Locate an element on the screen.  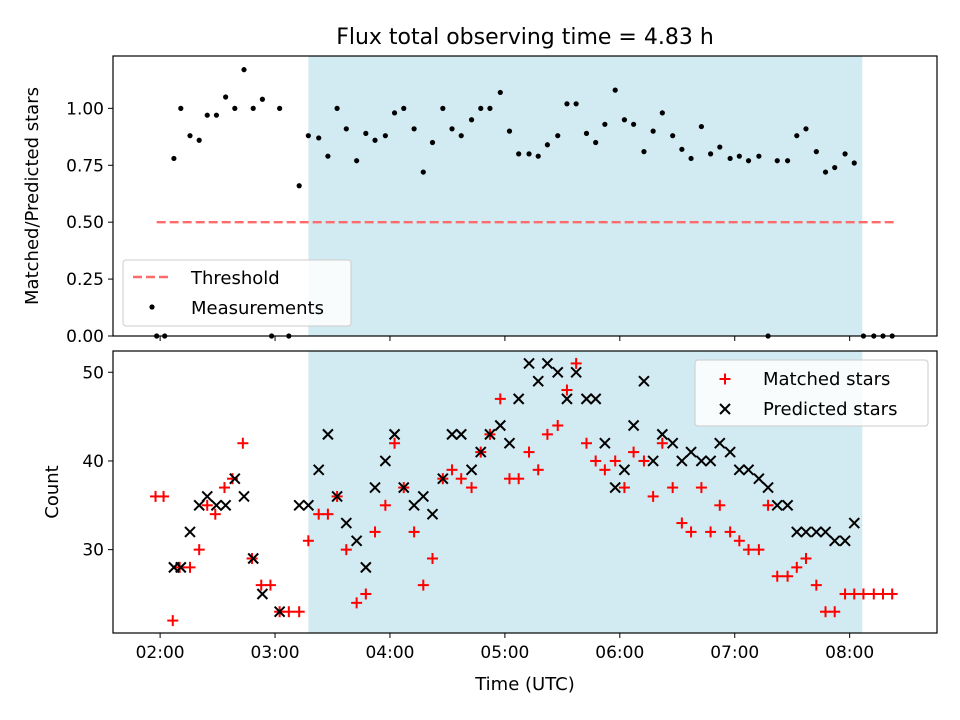
count-y-tick-label: 30 is located at coordinates (93, 551).